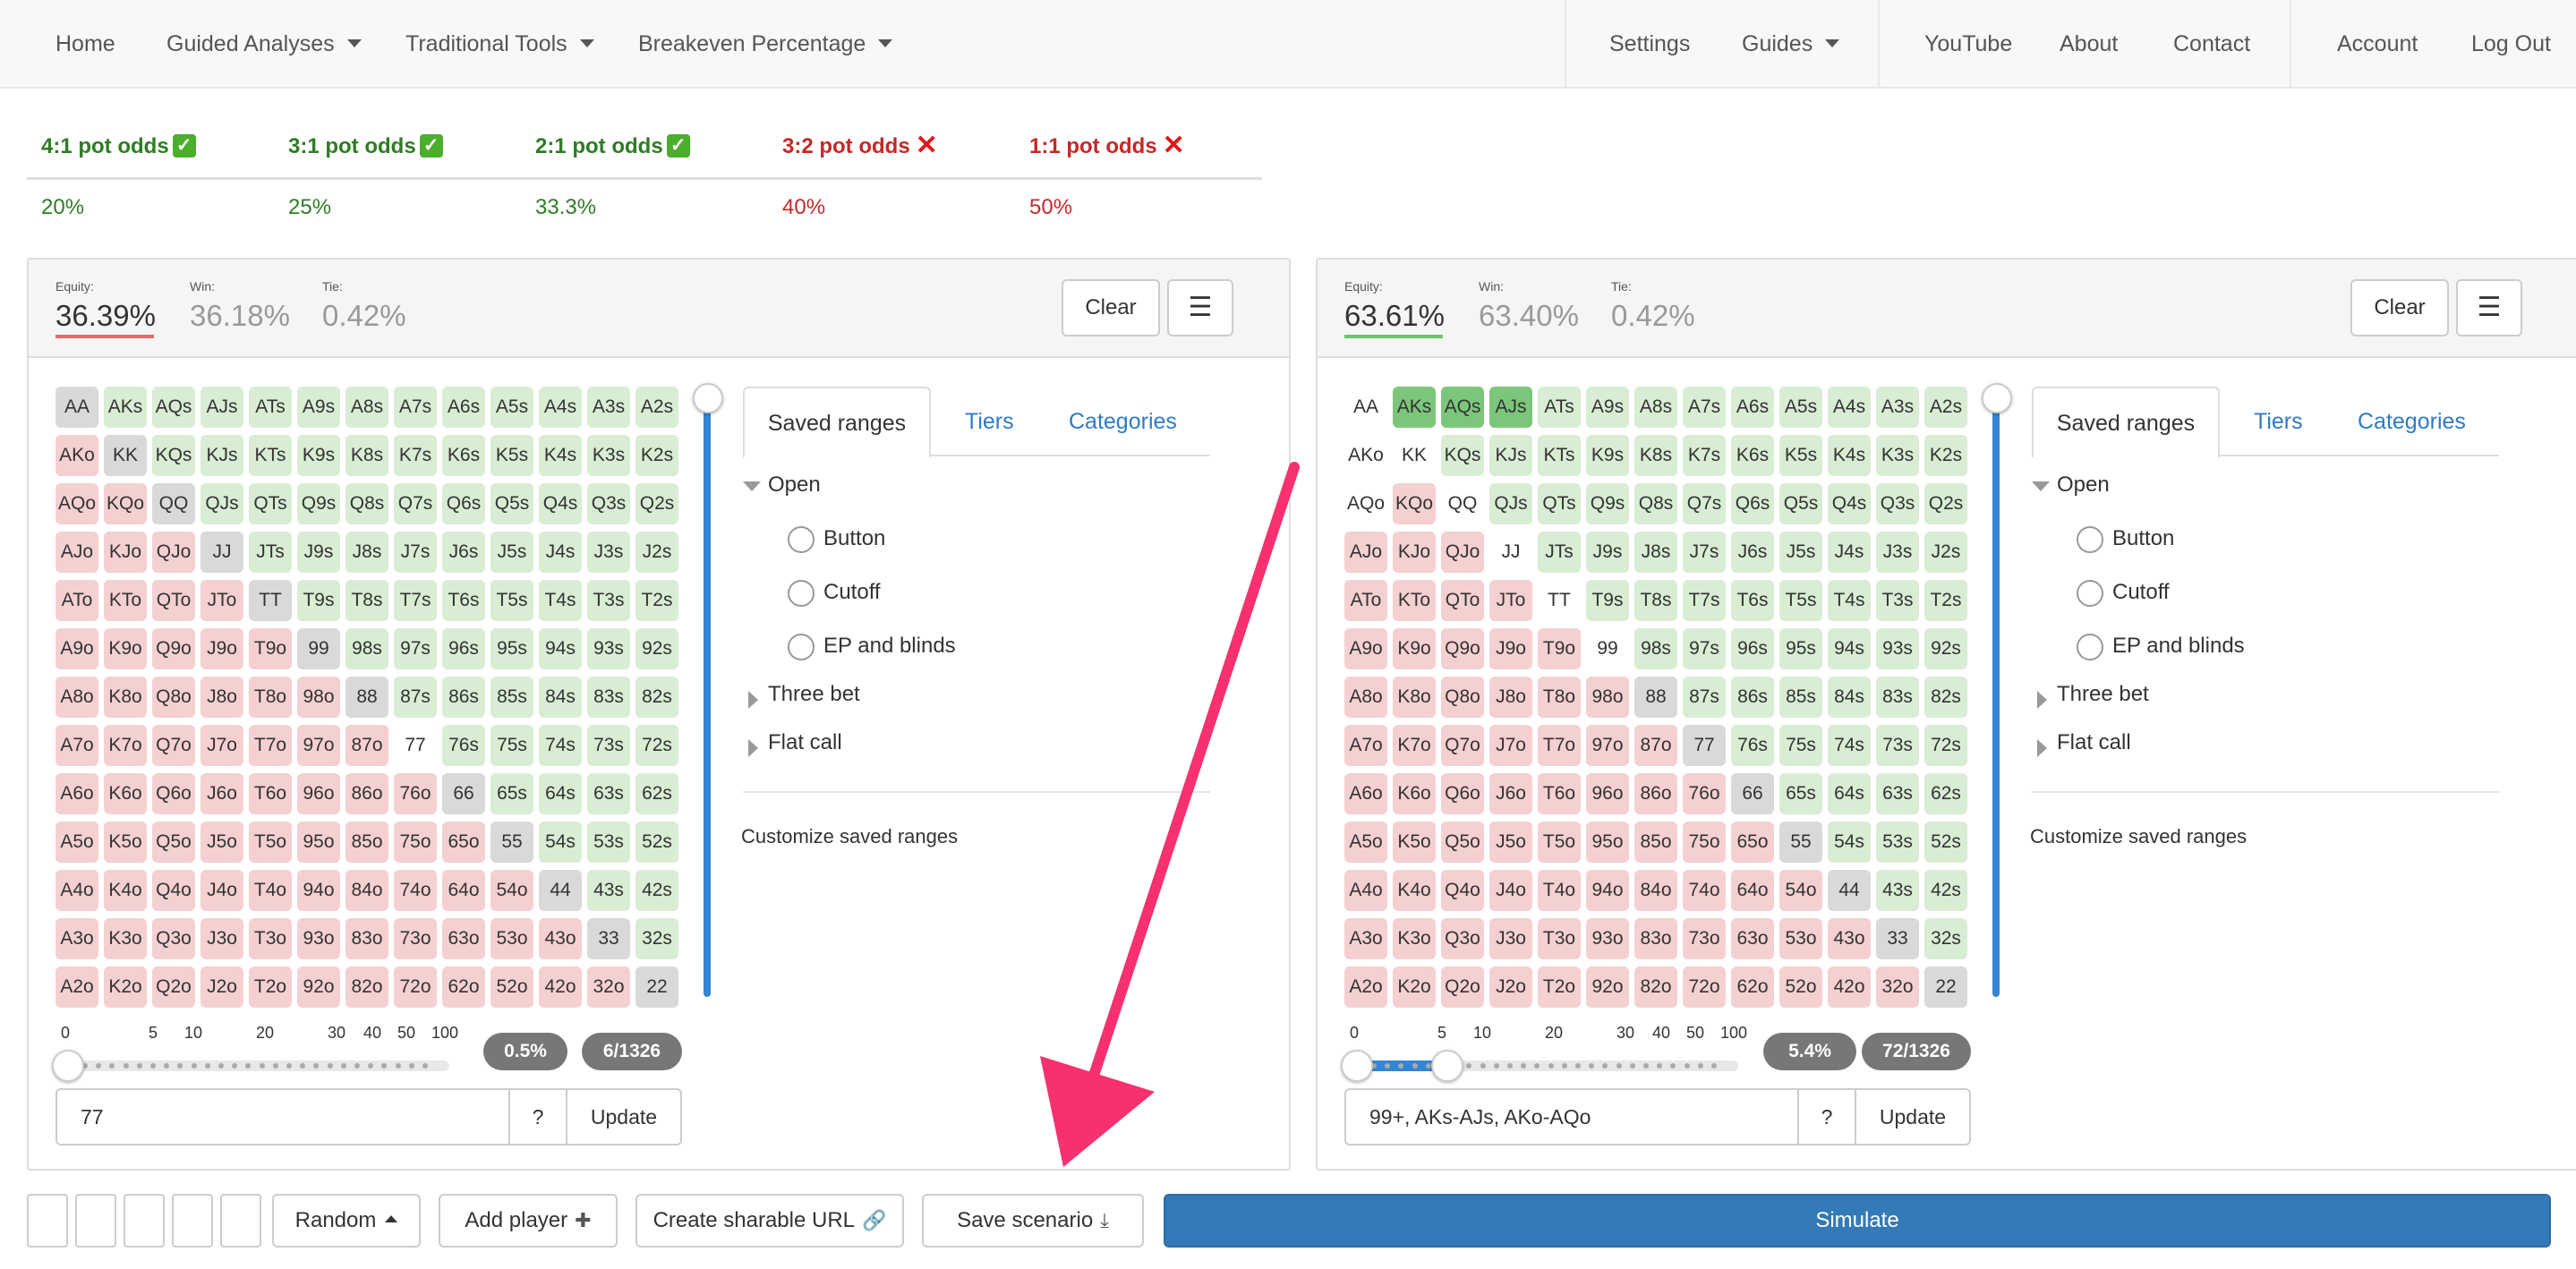 This screenshot has width=2576, height=1269. Describe the element at coordinates (511, 601) in the screenshot. I see `hand-cell-t5s: T5s` at that location.